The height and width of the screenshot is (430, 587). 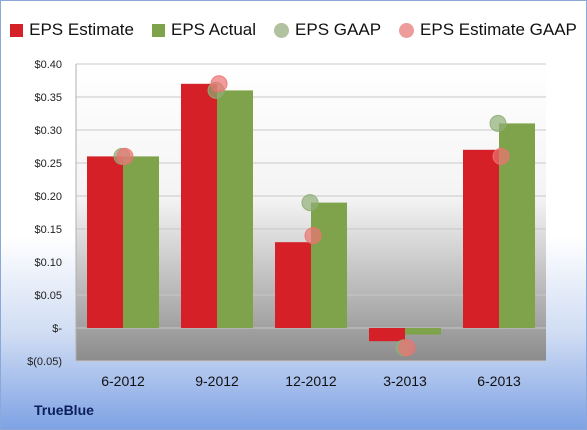 What do you see at coordinates (48, 230) in the screenshot?
I see `y-tick-label: $0.15` at bounding box center [48, 230].